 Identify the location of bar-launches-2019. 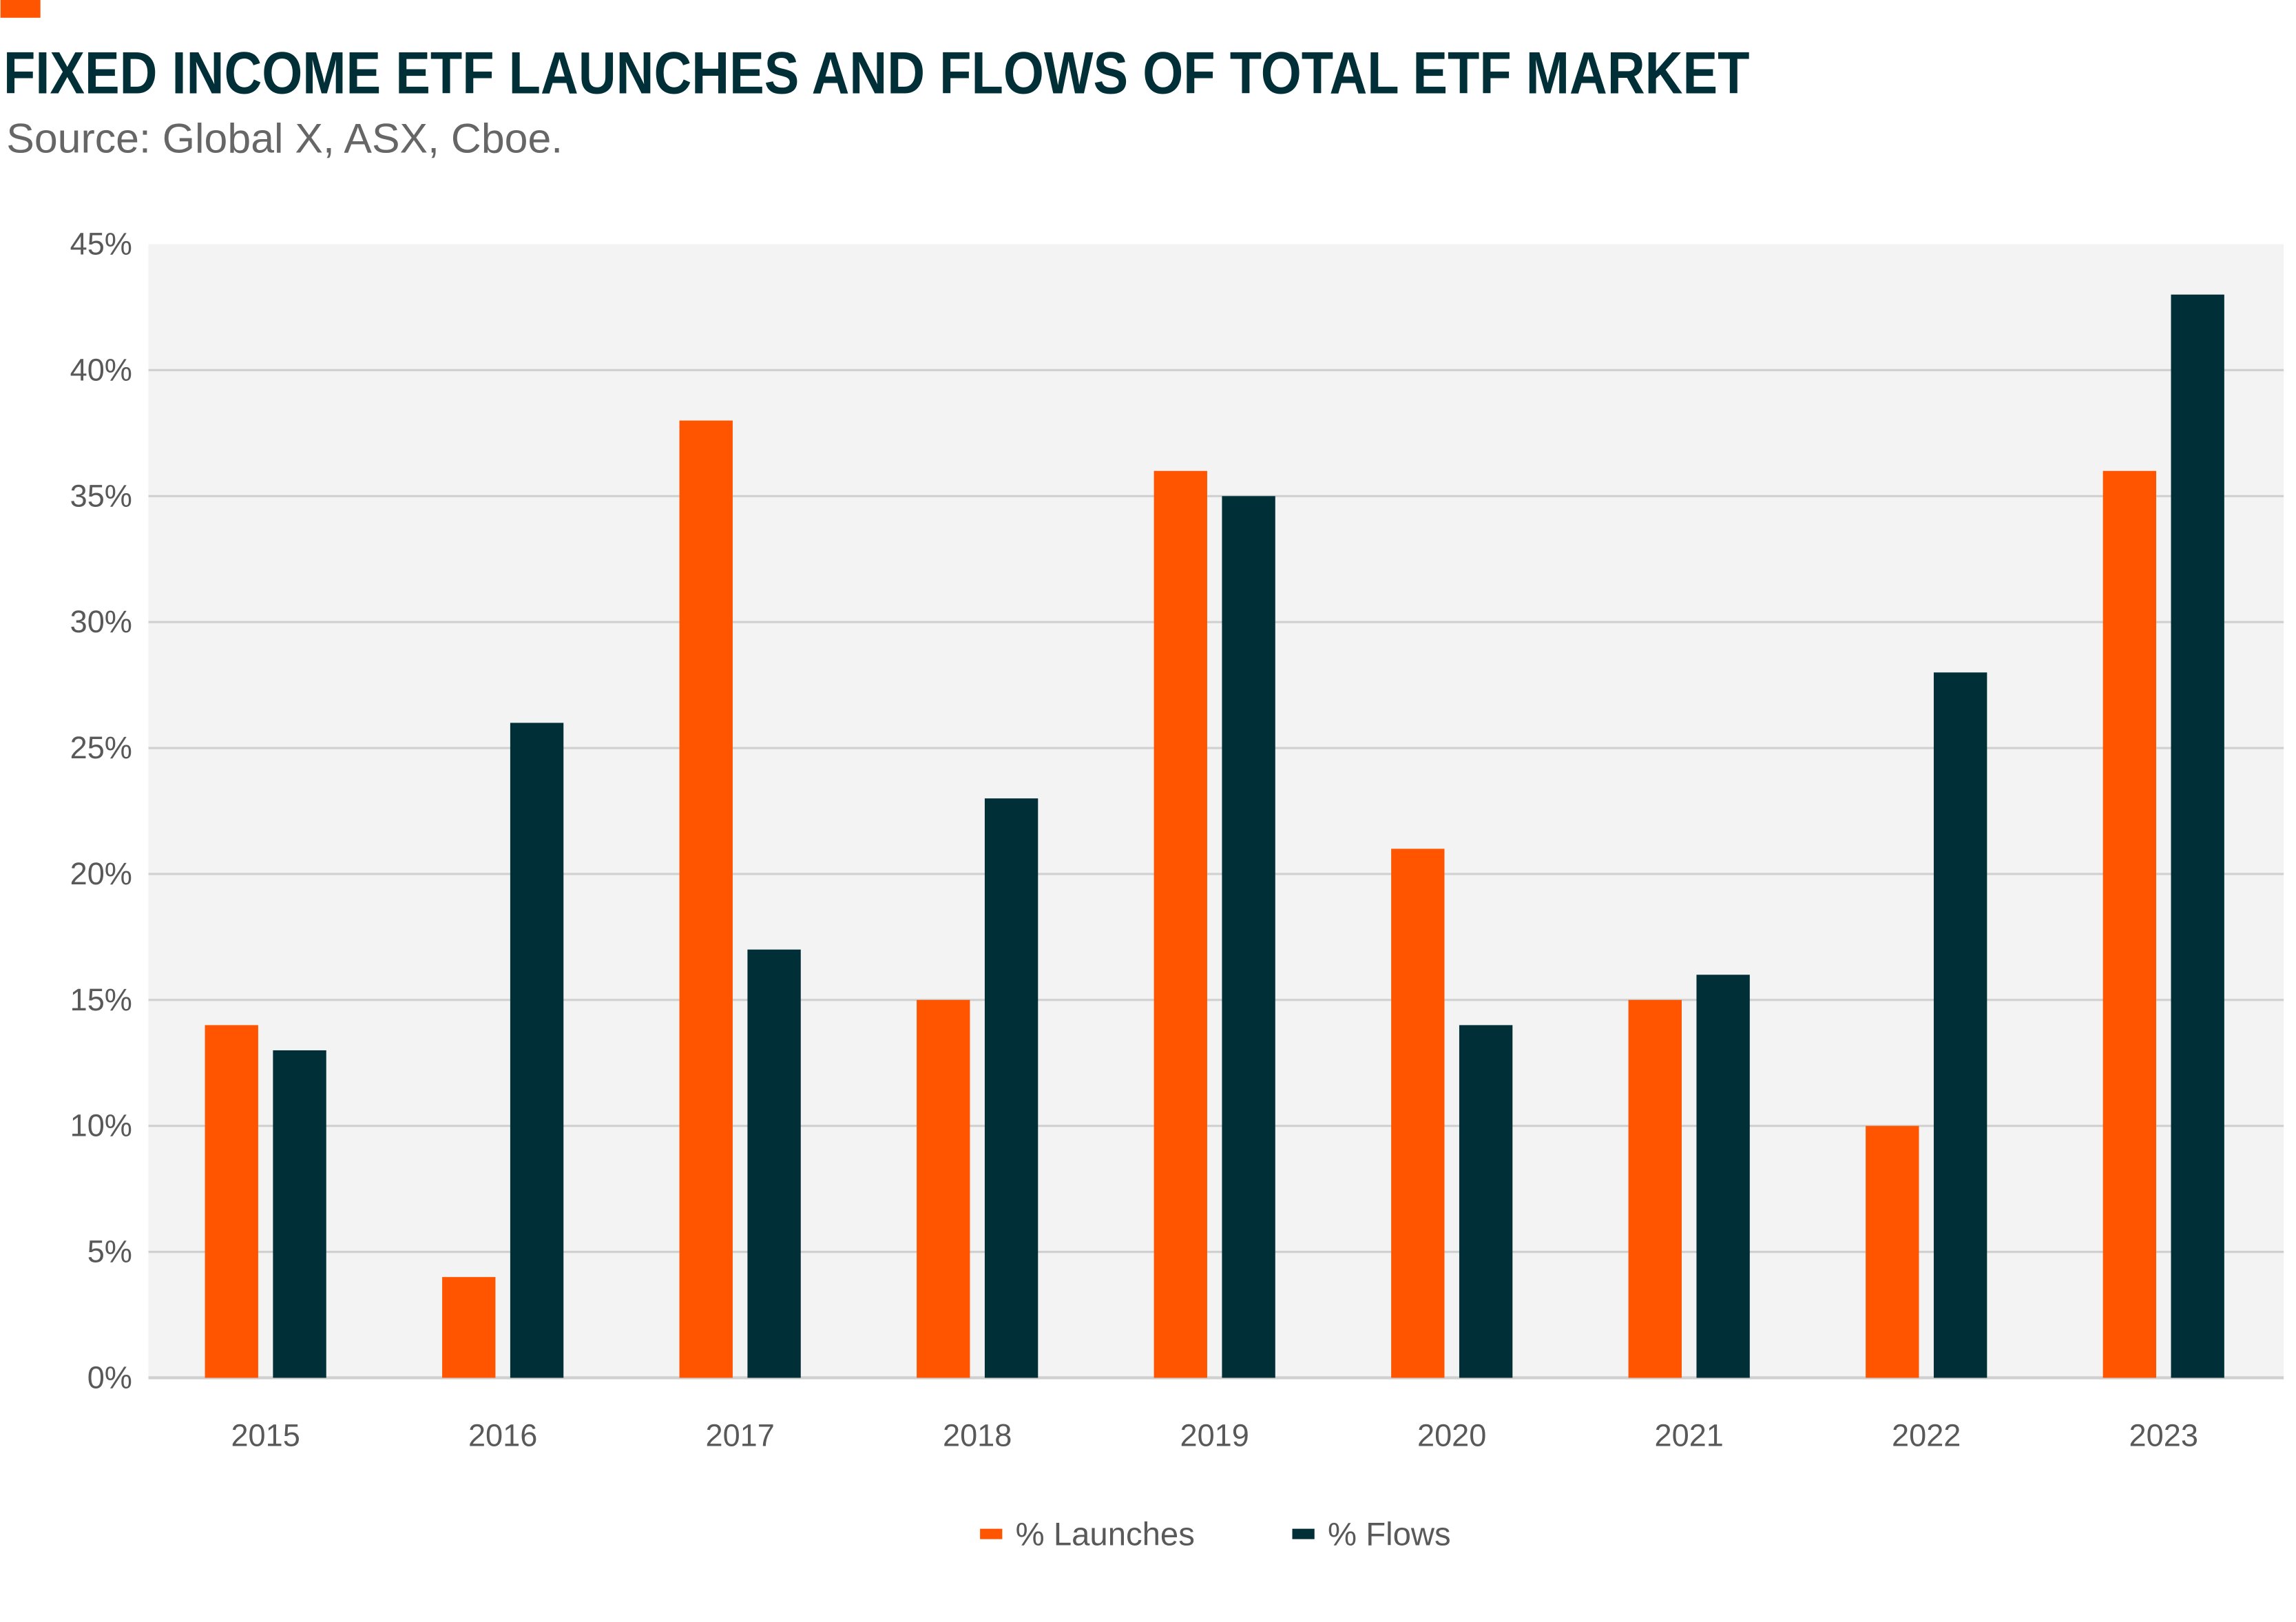
(1180, 924).